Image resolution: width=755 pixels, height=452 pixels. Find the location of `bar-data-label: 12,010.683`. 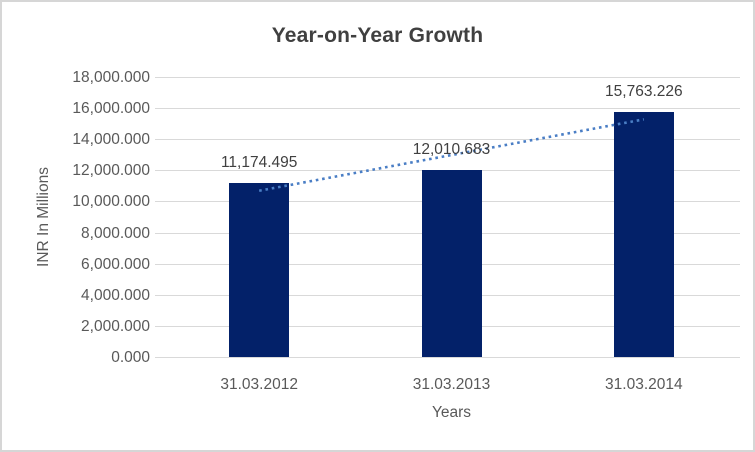

bar-data-label: 12,010.683 is located at coordinates (451, 150).